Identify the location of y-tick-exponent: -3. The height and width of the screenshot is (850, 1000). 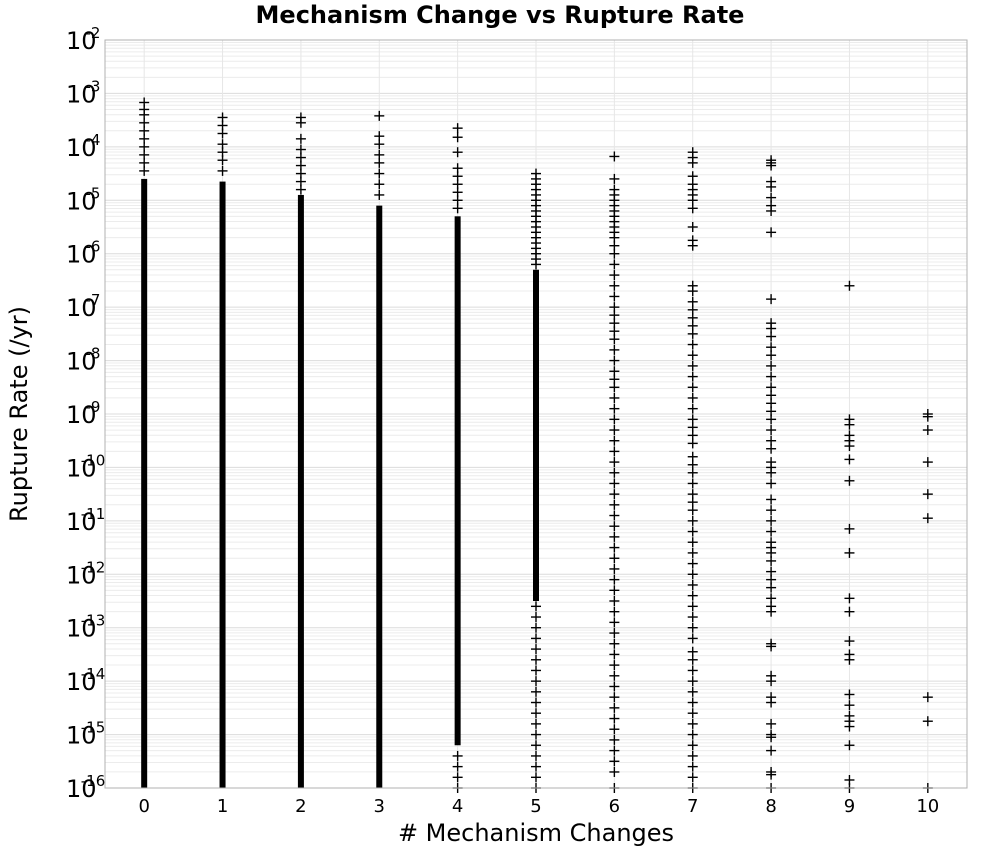
(93, 86).